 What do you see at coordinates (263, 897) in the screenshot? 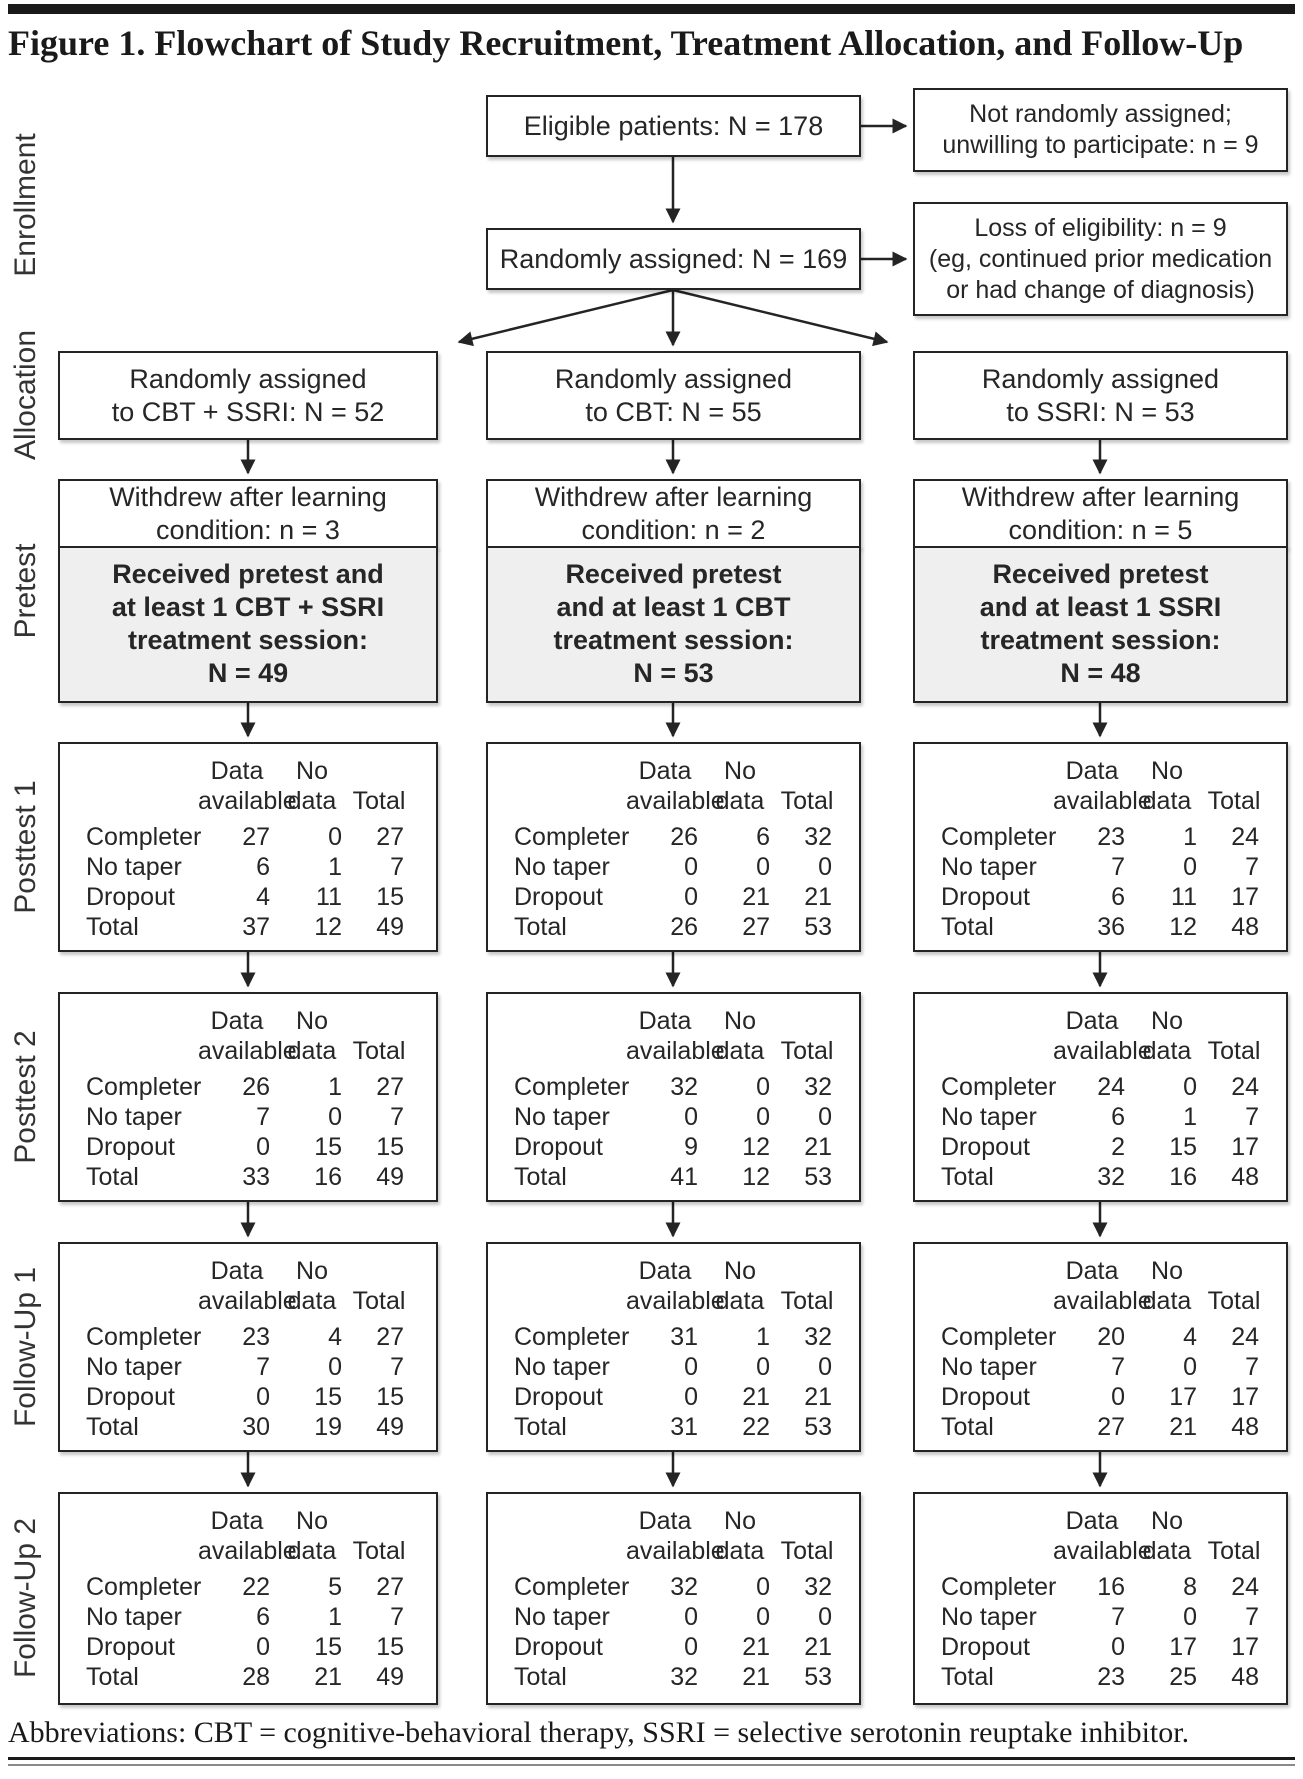
I see `cell-value: 4` at bounding box center [263, 897].